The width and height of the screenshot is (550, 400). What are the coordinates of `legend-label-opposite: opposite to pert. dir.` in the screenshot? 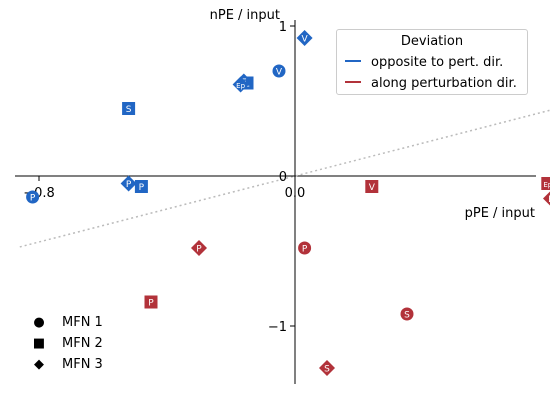 It's located at (437, 62).